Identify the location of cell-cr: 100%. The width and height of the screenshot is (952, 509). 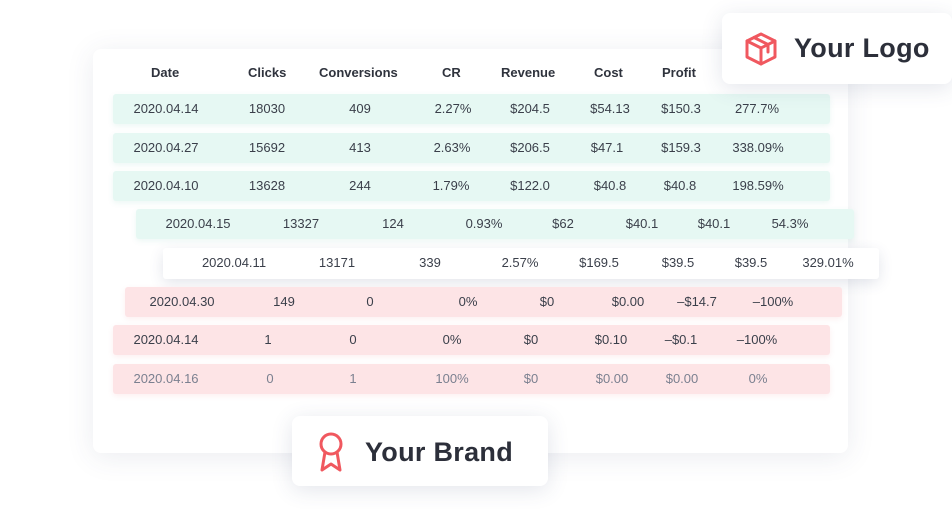
(452, 378).